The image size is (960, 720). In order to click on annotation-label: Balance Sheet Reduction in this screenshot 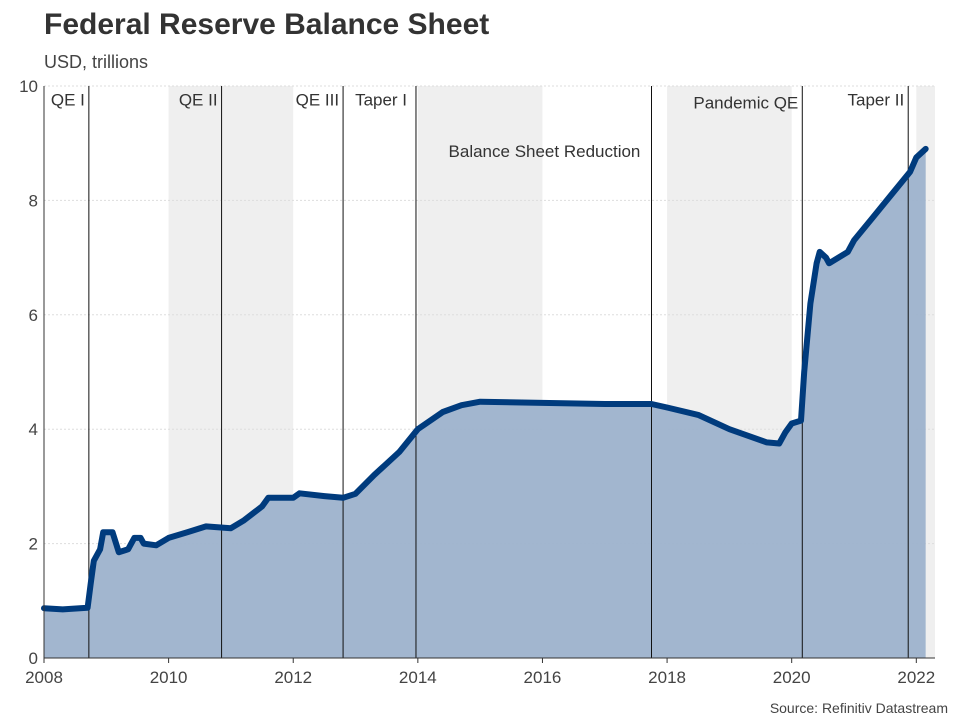, I will do `click(545, 151)`.